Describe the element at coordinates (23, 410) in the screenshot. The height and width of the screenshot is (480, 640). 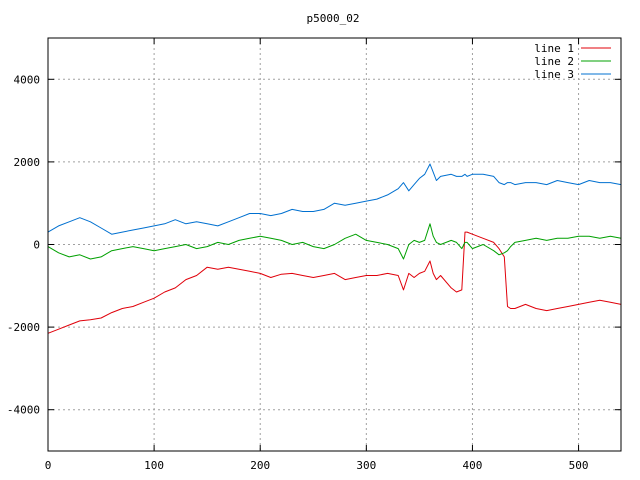
I see `y-tick-label: -4000` at that location.